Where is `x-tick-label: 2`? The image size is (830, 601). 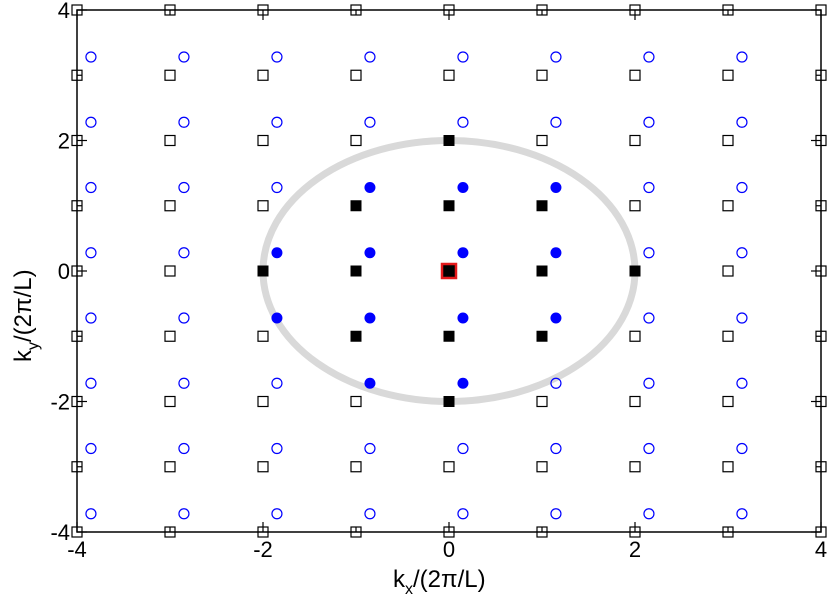
x-tick-label: 2 is located at coordinates (635, 549).